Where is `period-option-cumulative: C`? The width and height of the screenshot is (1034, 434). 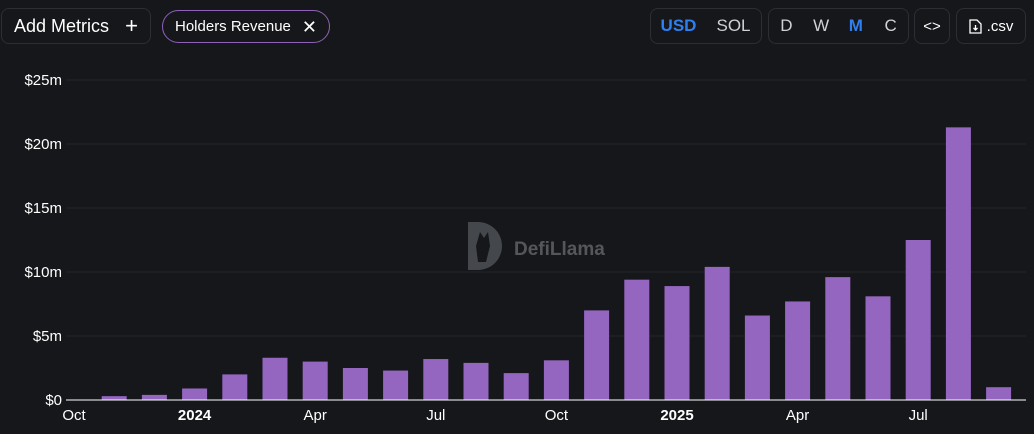
period-option-cumulative: C is located at coordinates (890, 25).